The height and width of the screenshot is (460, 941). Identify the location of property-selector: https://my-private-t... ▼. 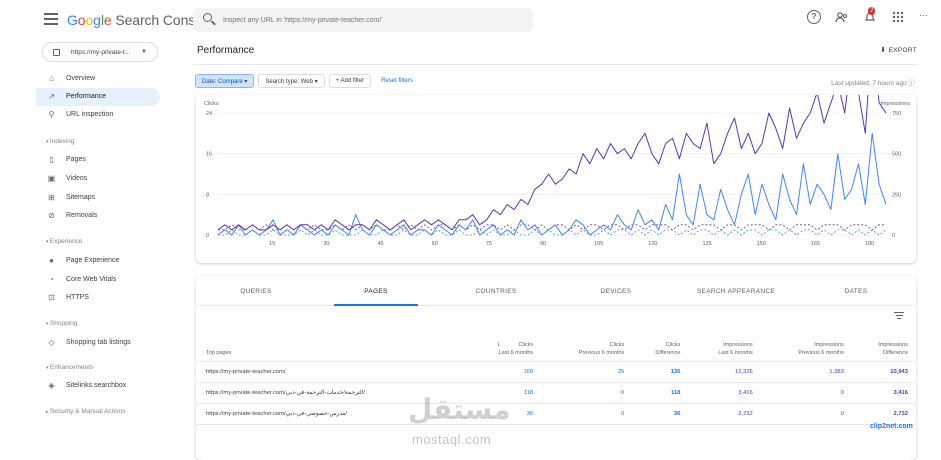
(100, 52).